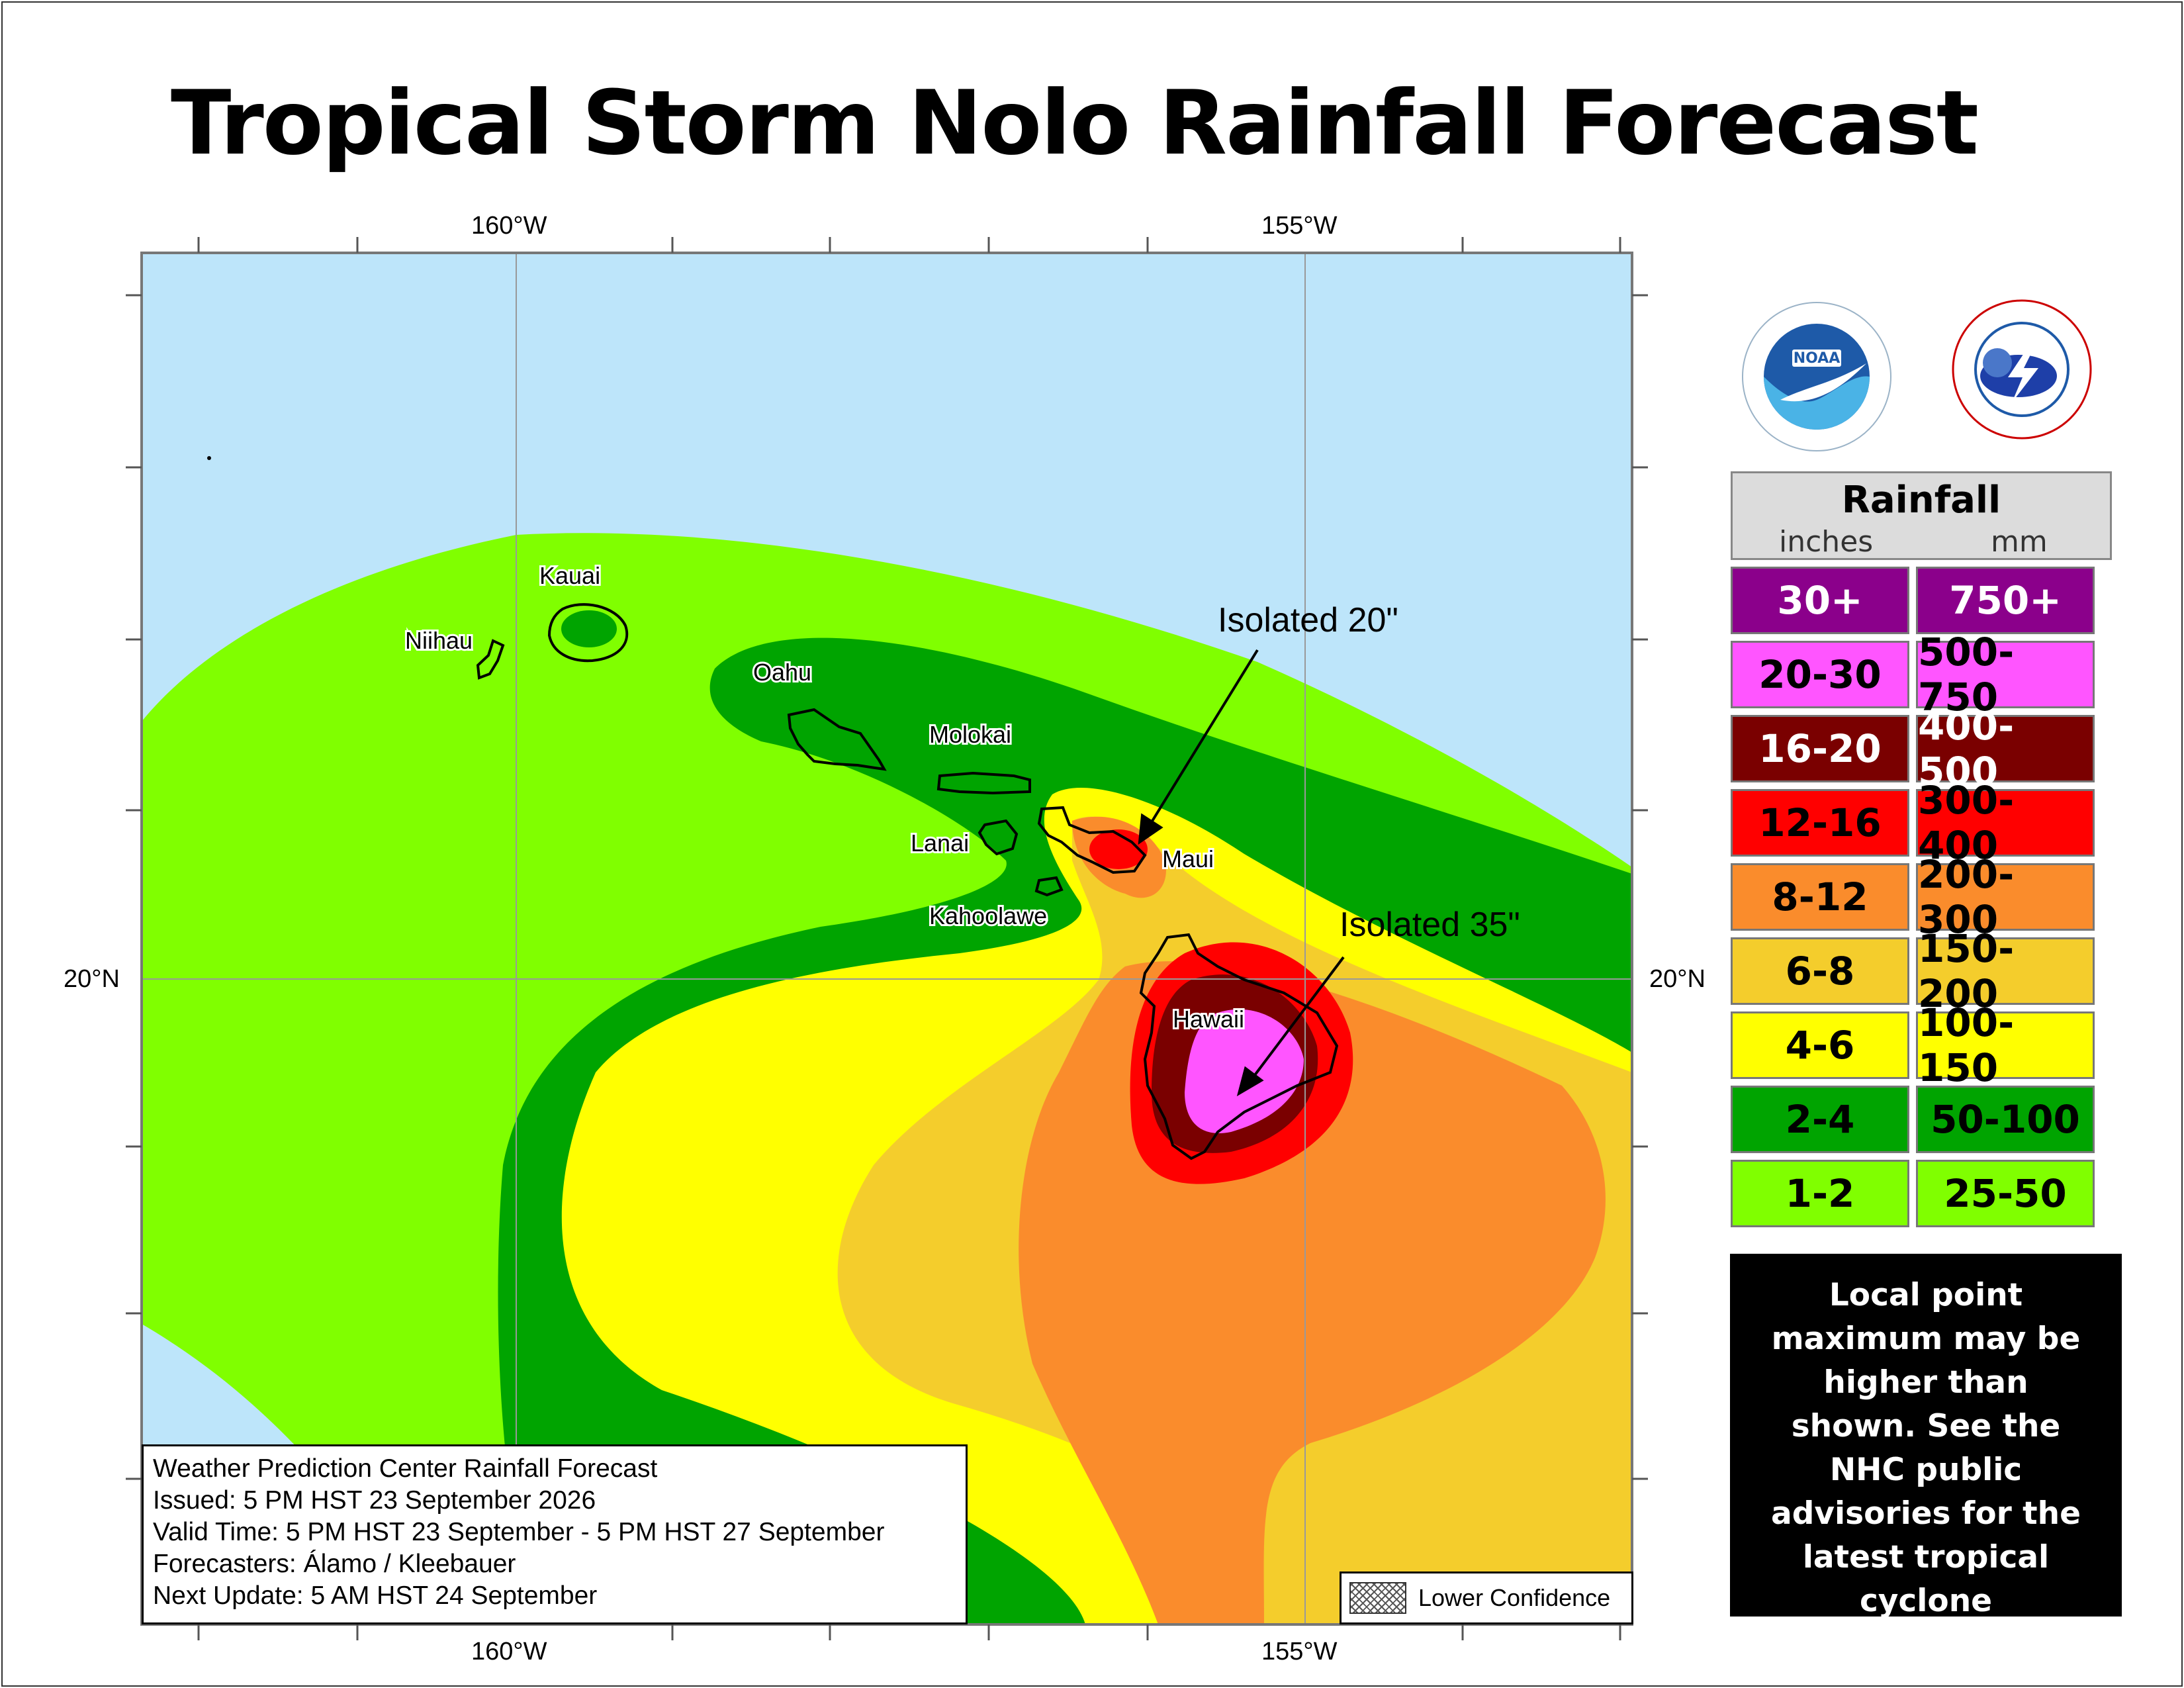 The width and height of the screenshot is (2184, 1688). I want to click on legend-mm-cell: 200-300, so click(2005, 897).